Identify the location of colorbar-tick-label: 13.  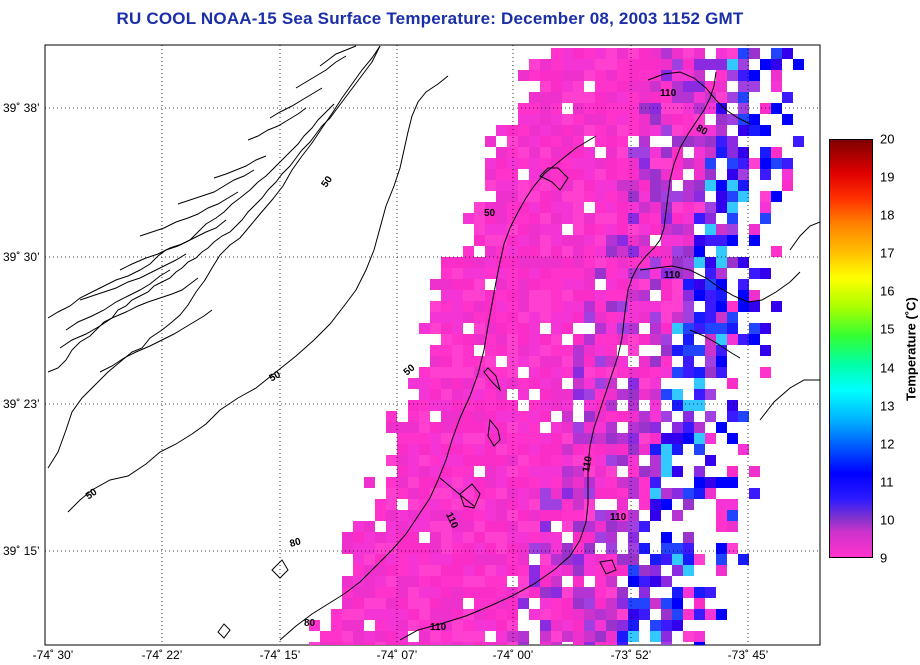
(887, 406).